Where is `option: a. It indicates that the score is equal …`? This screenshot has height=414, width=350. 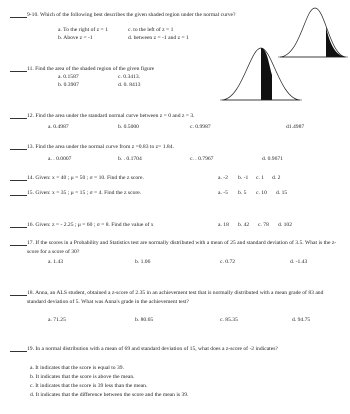
option: a. It indicates that the score is equal … is located at coordinates (77, 368).